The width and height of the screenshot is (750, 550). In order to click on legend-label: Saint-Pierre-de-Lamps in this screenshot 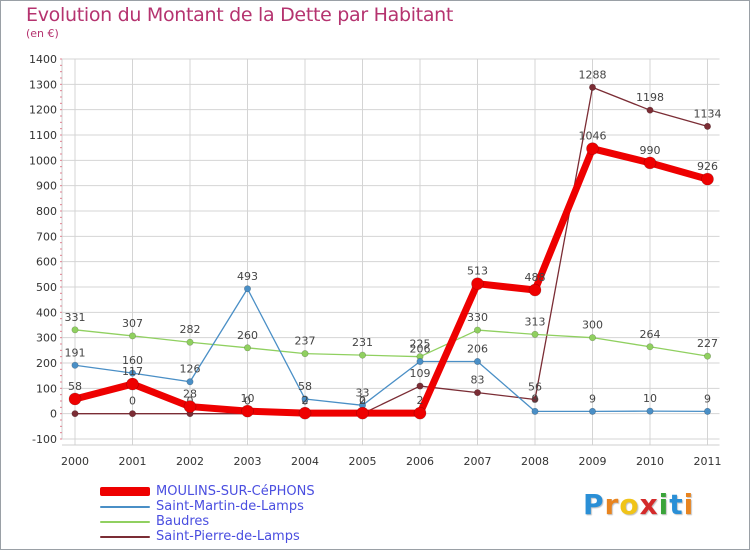, I will do `click(228, 536)`.